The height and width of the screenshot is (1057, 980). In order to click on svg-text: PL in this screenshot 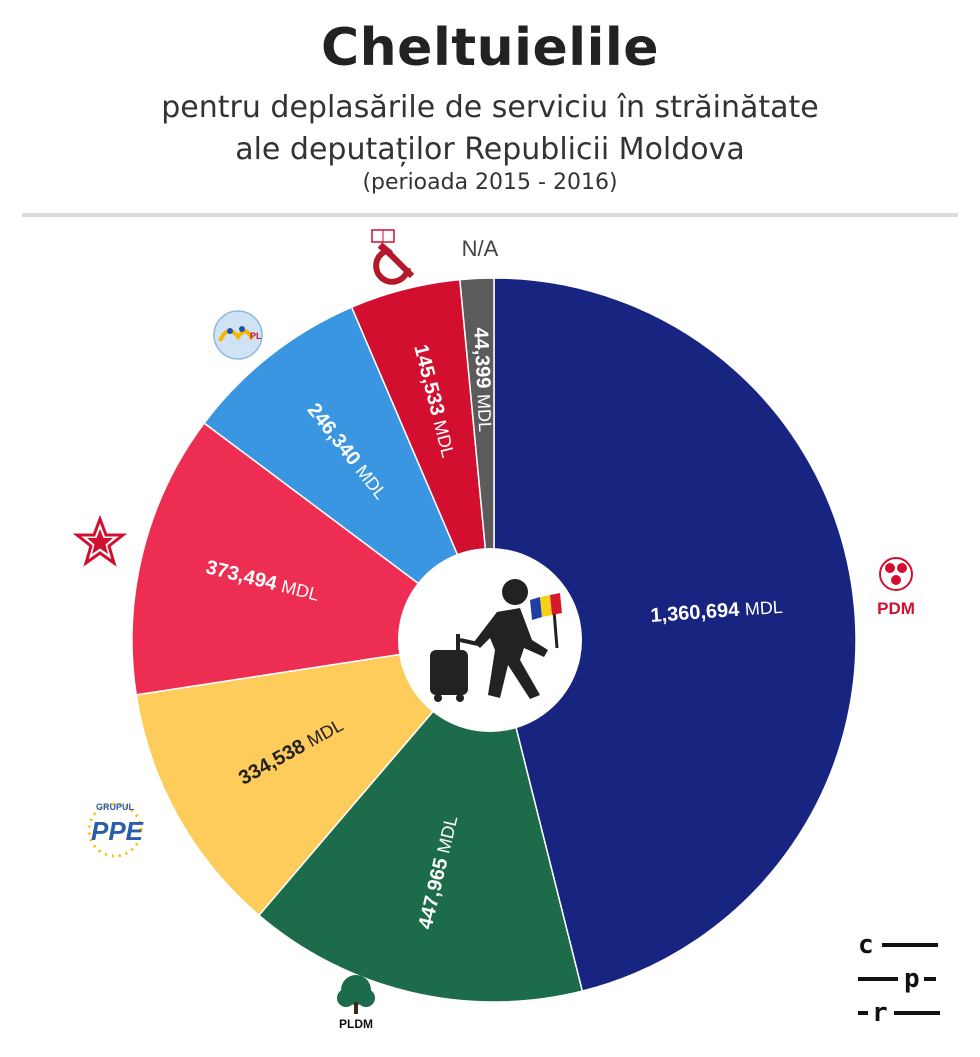, I will do `click(256, 336)`.